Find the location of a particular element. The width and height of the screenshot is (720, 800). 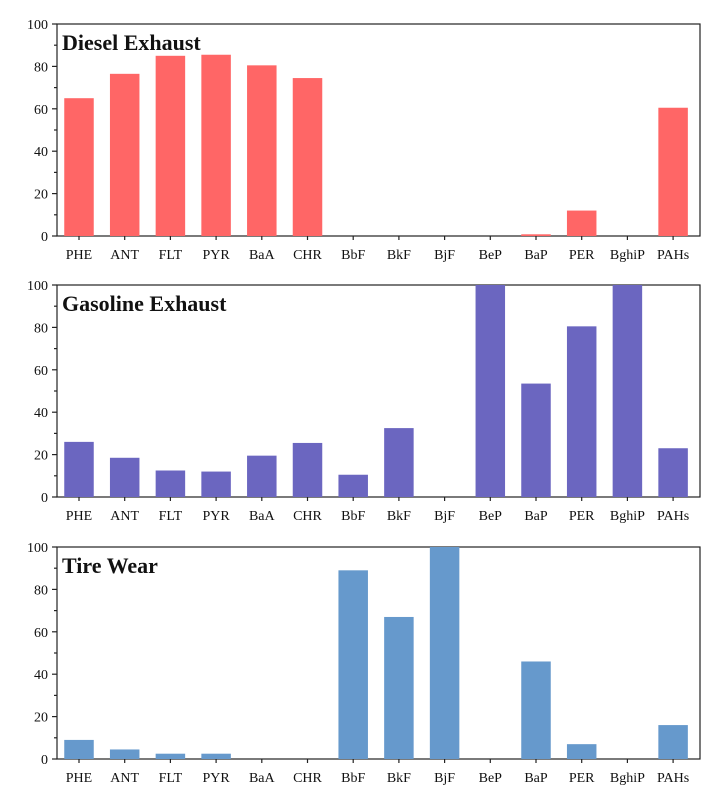

bar-bkf is located at coordinates (399, 462).